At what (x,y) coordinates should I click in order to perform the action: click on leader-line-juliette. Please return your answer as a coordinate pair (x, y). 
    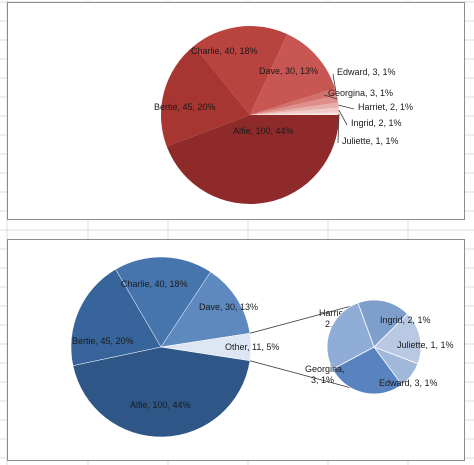
    Looking at the image, I should click on (338, 128).